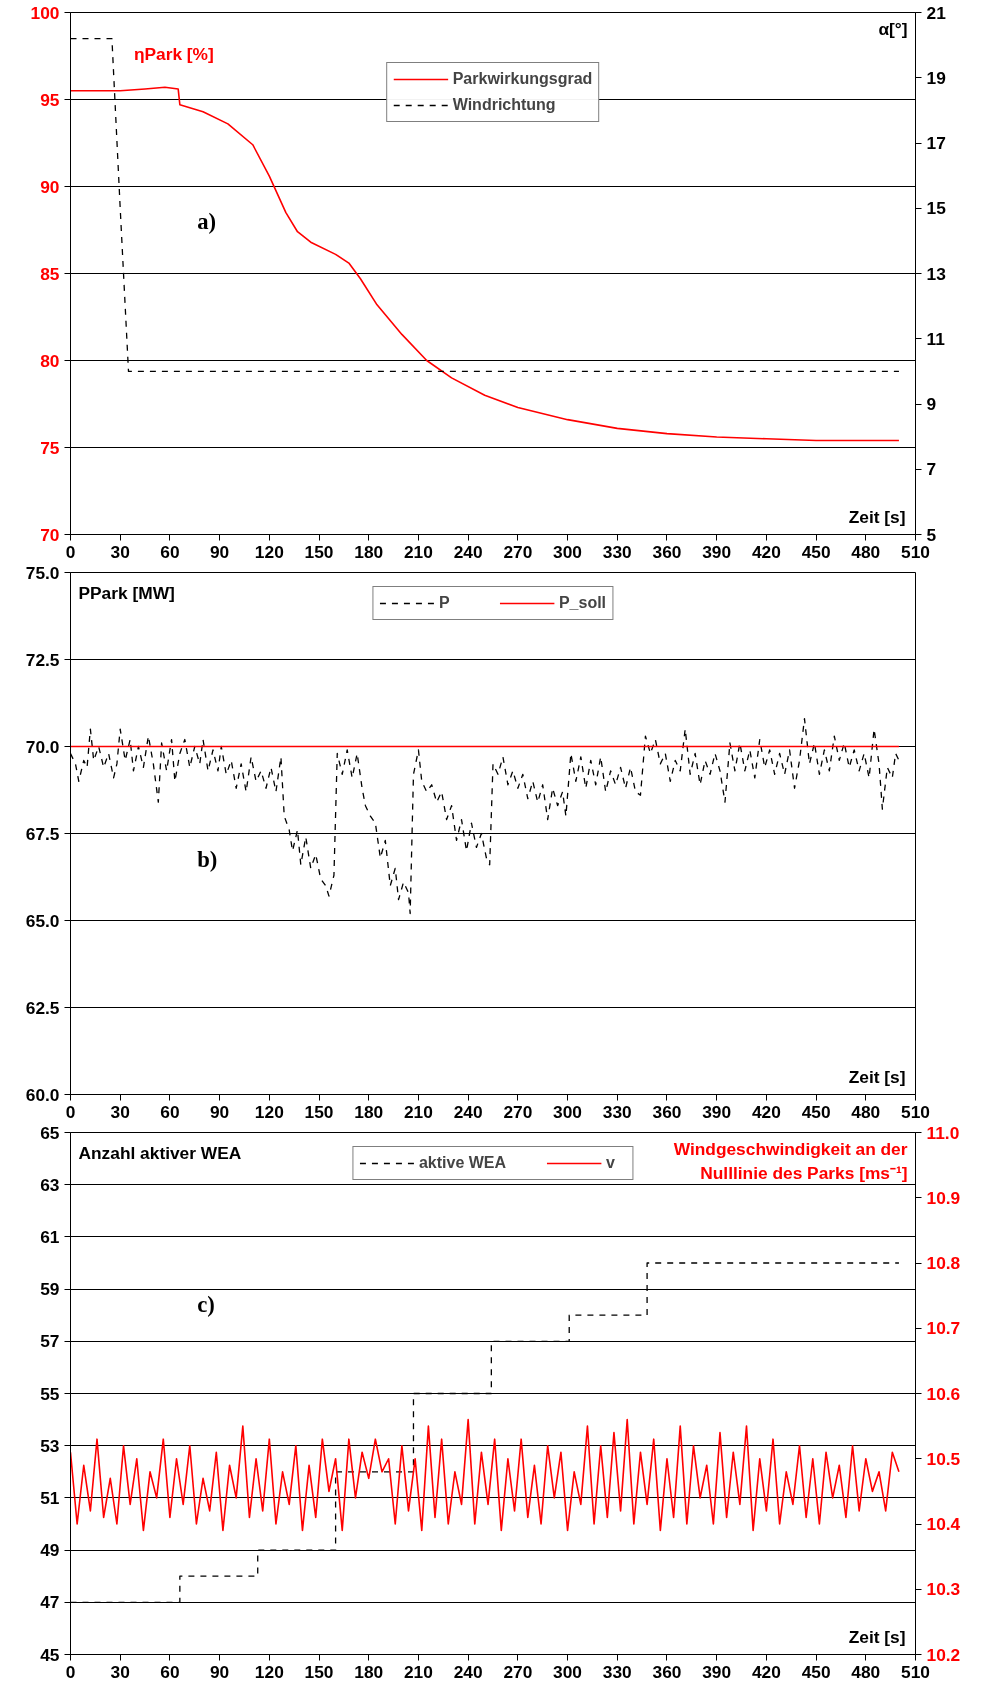  Describe the element at coordinates (50, 1445) in the screenshot. I see `y-tick-label: 53` at that location.